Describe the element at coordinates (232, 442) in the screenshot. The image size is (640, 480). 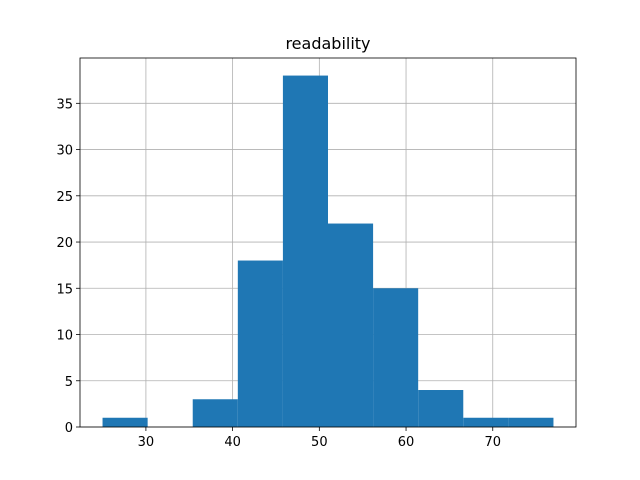
I see `x-tick-label: 40` at that location.